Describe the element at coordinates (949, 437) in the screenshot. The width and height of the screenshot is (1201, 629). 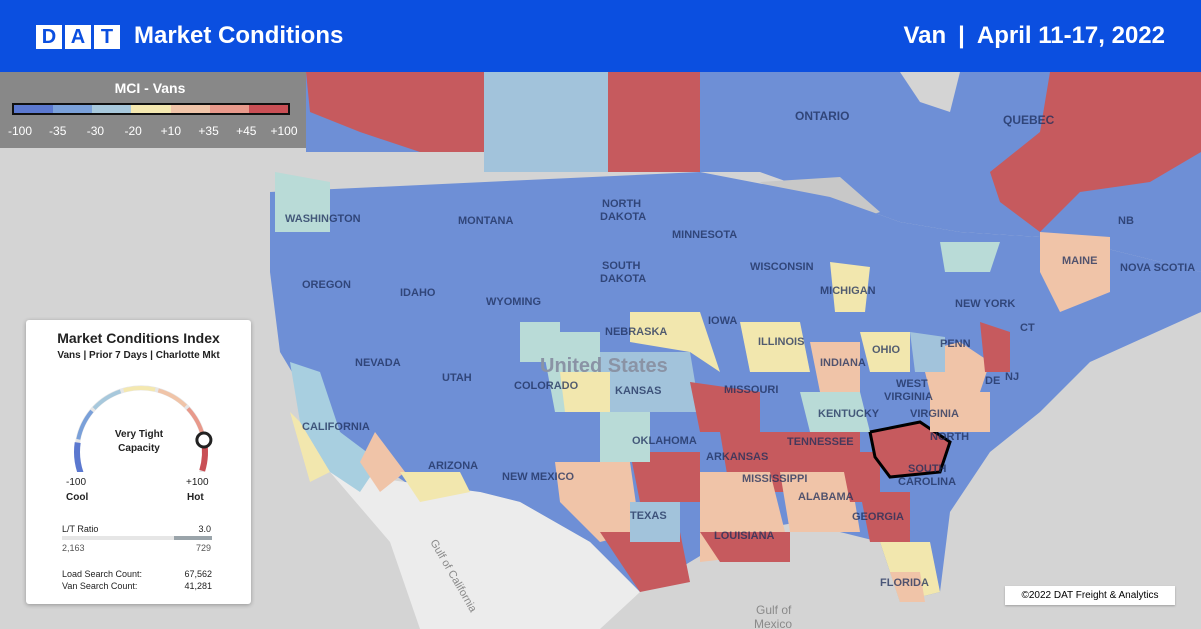
I see `label-north-carolina: NORTH` at that location.